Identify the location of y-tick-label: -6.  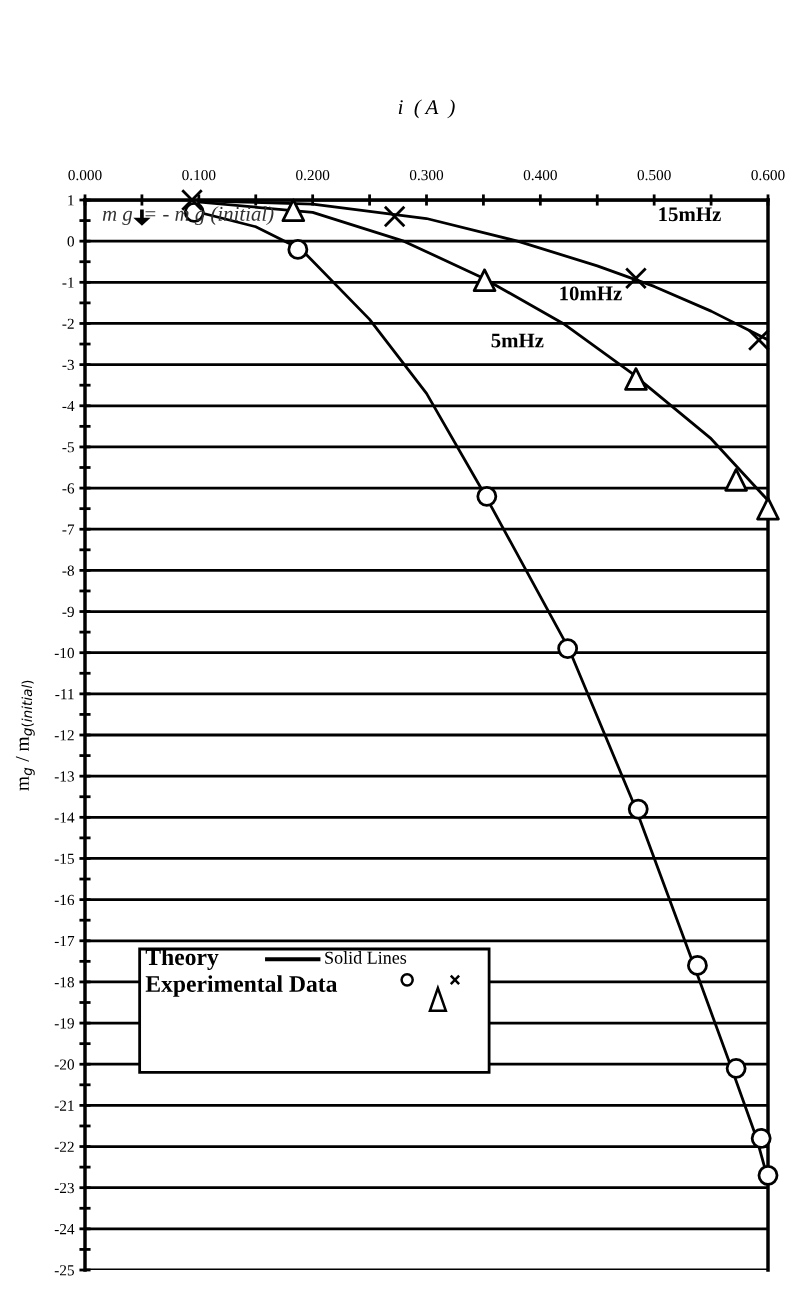
(68, 488).